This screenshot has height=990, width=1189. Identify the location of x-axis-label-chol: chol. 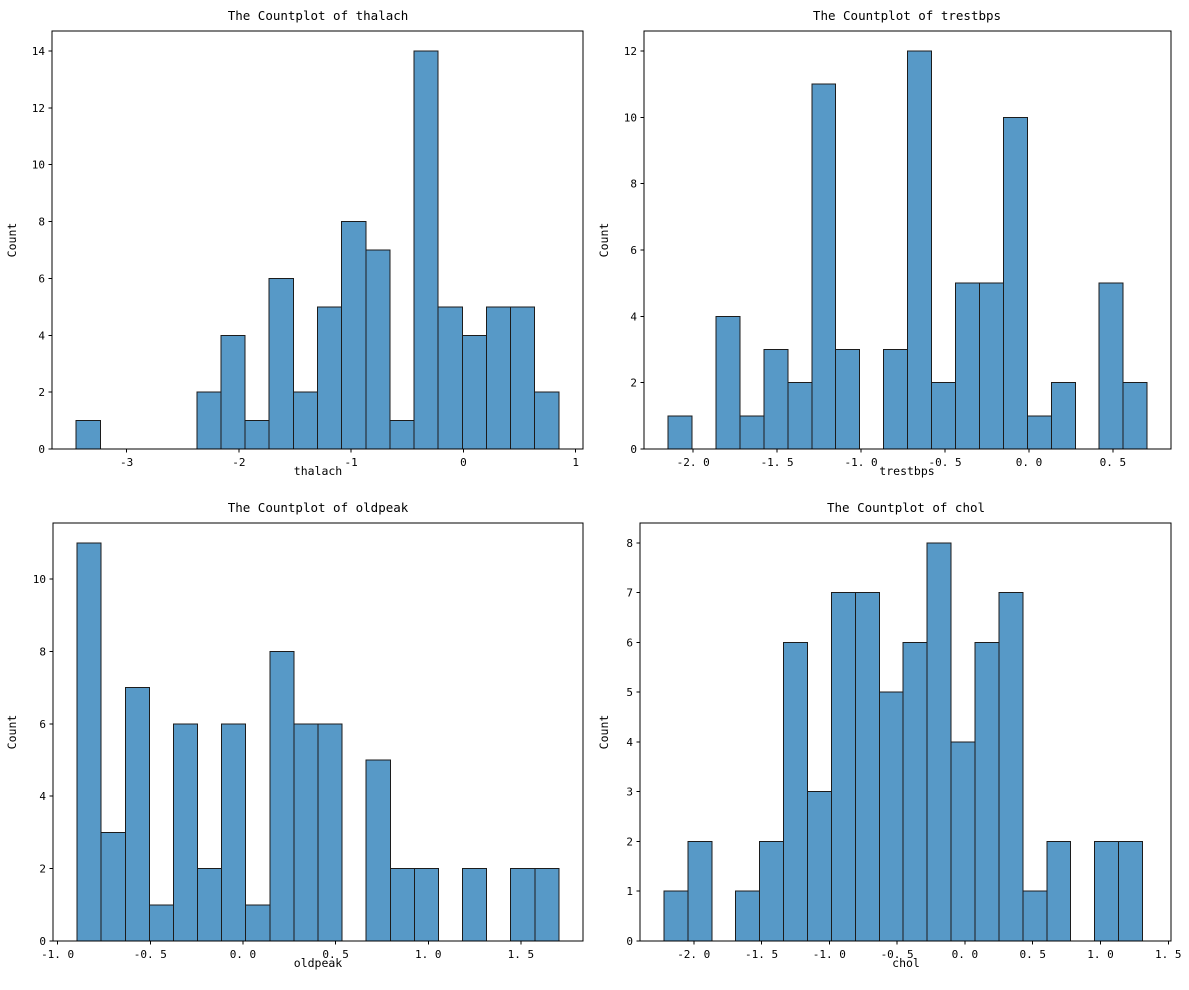
(906, 963).